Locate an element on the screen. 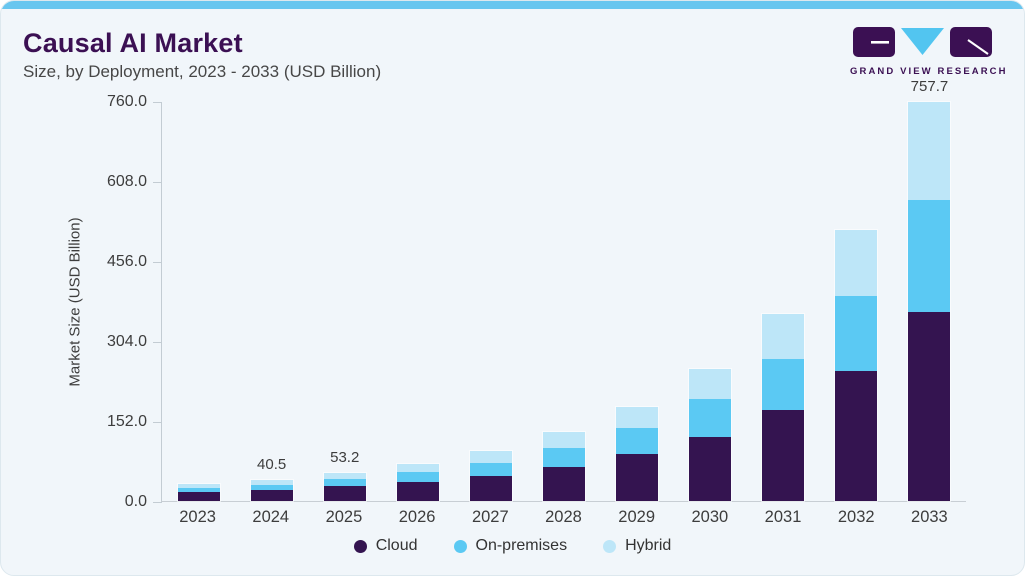  y-tick: 608.0 is located at coordinates (134, 182).